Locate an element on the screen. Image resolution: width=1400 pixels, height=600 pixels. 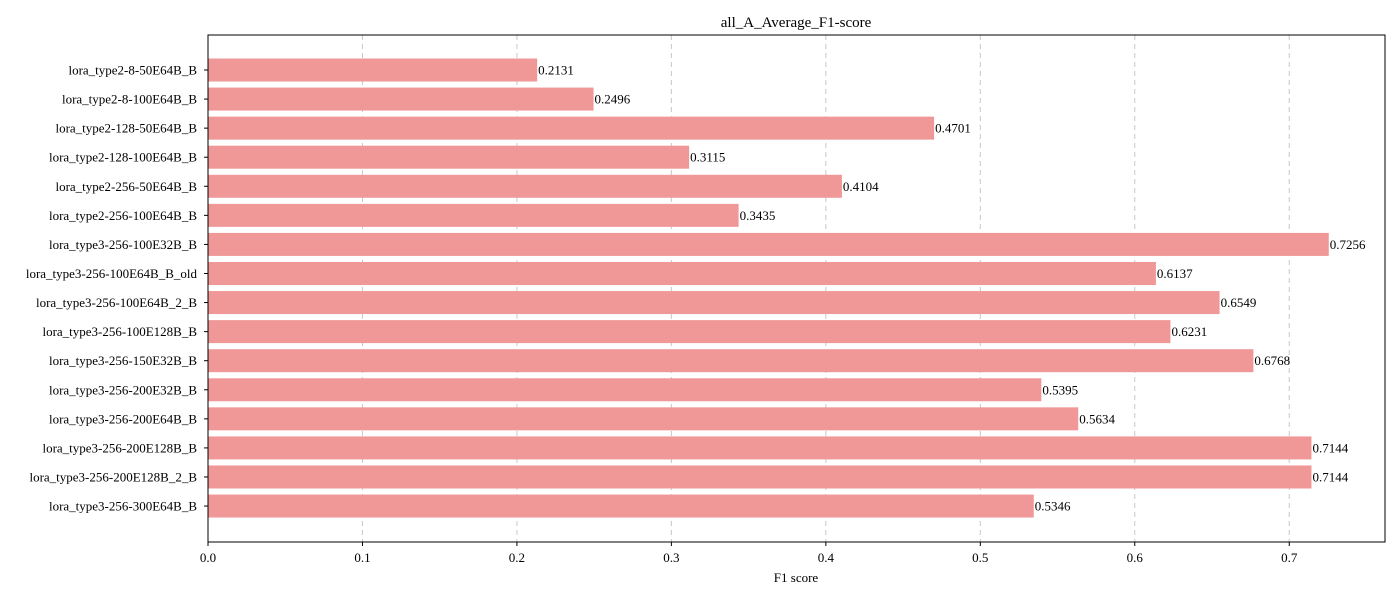
bar-value-label: 0.4701 is located at coordinates (953, 128).